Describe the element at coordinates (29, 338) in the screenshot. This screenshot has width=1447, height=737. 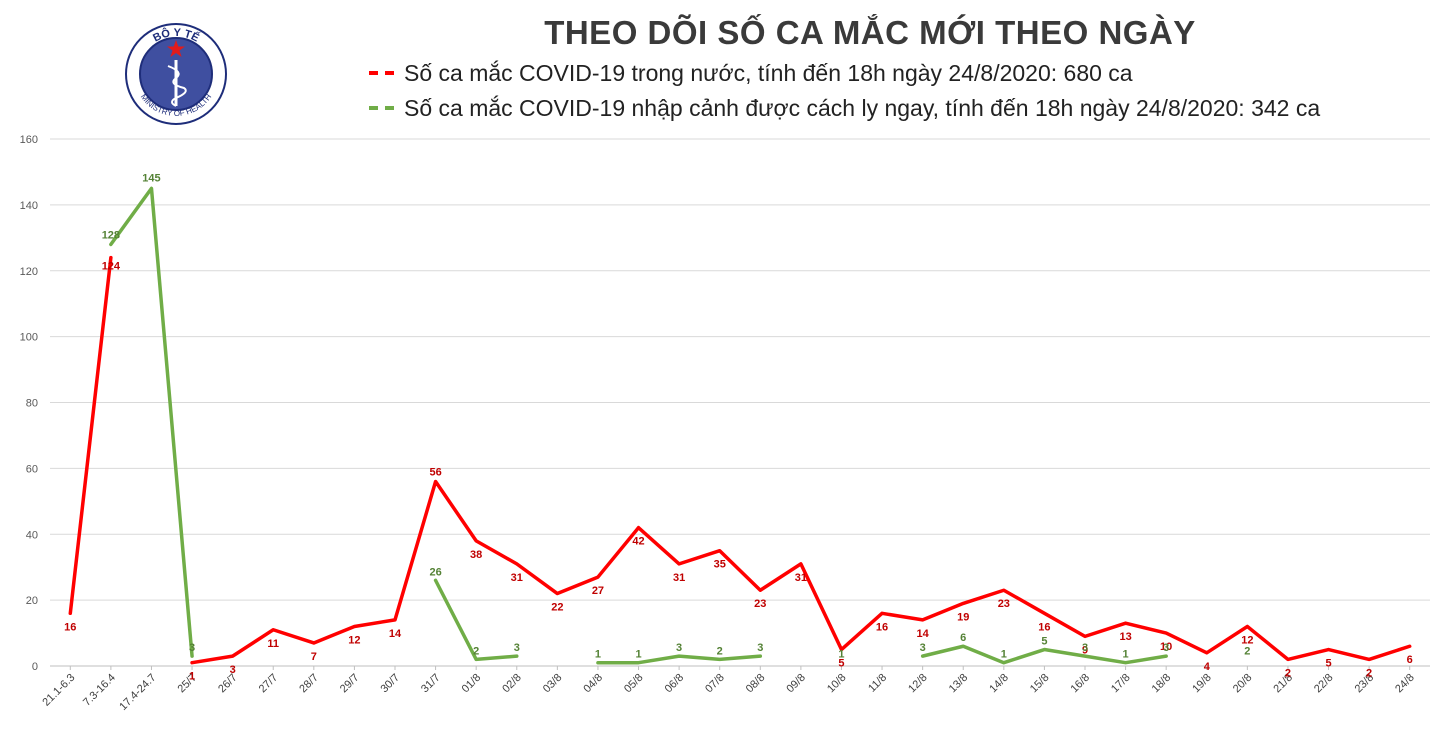
I see `y-tick-label: 100` at that location.